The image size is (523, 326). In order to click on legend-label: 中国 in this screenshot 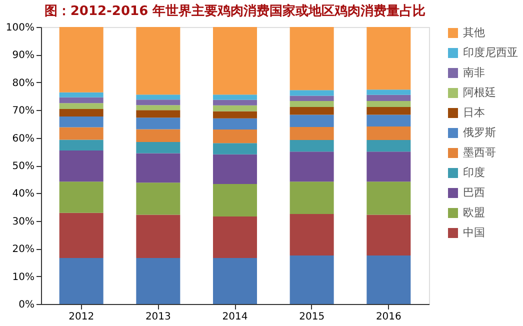, I will do `click(474, 232)`.